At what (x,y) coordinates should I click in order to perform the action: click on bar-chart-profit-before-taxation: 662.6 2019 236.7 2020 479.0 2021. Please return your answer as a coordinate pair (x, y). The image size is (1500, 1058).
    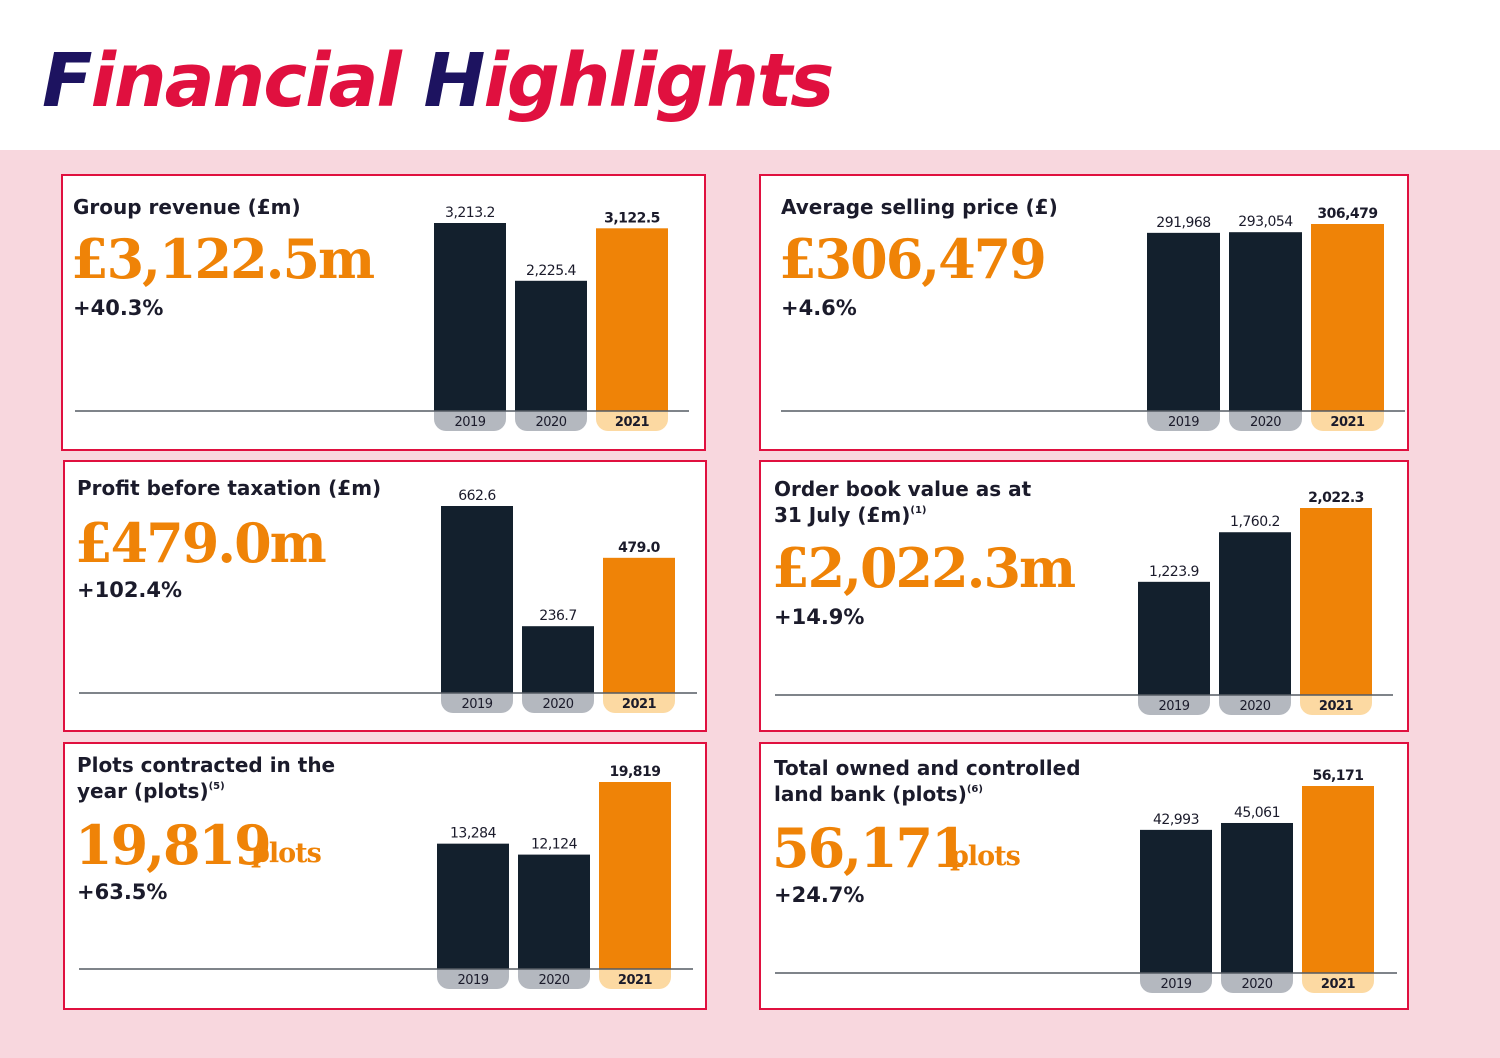
    Looking at the image, I should click on (388, 600).